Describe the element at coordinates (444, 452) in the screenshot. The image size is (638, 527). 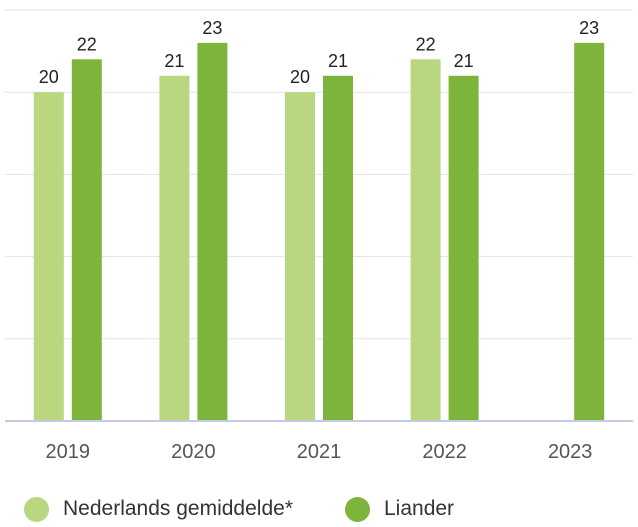
I see `x-tick-label: 2022` at that location.